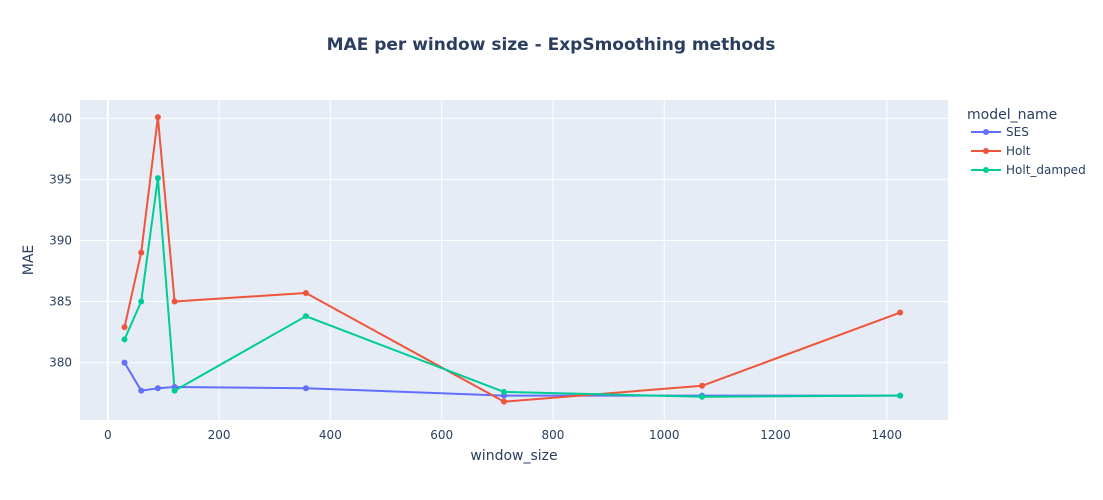 The image size is (1103, 500). I want to click on x-axis-title: window_size, so click(513, 456).